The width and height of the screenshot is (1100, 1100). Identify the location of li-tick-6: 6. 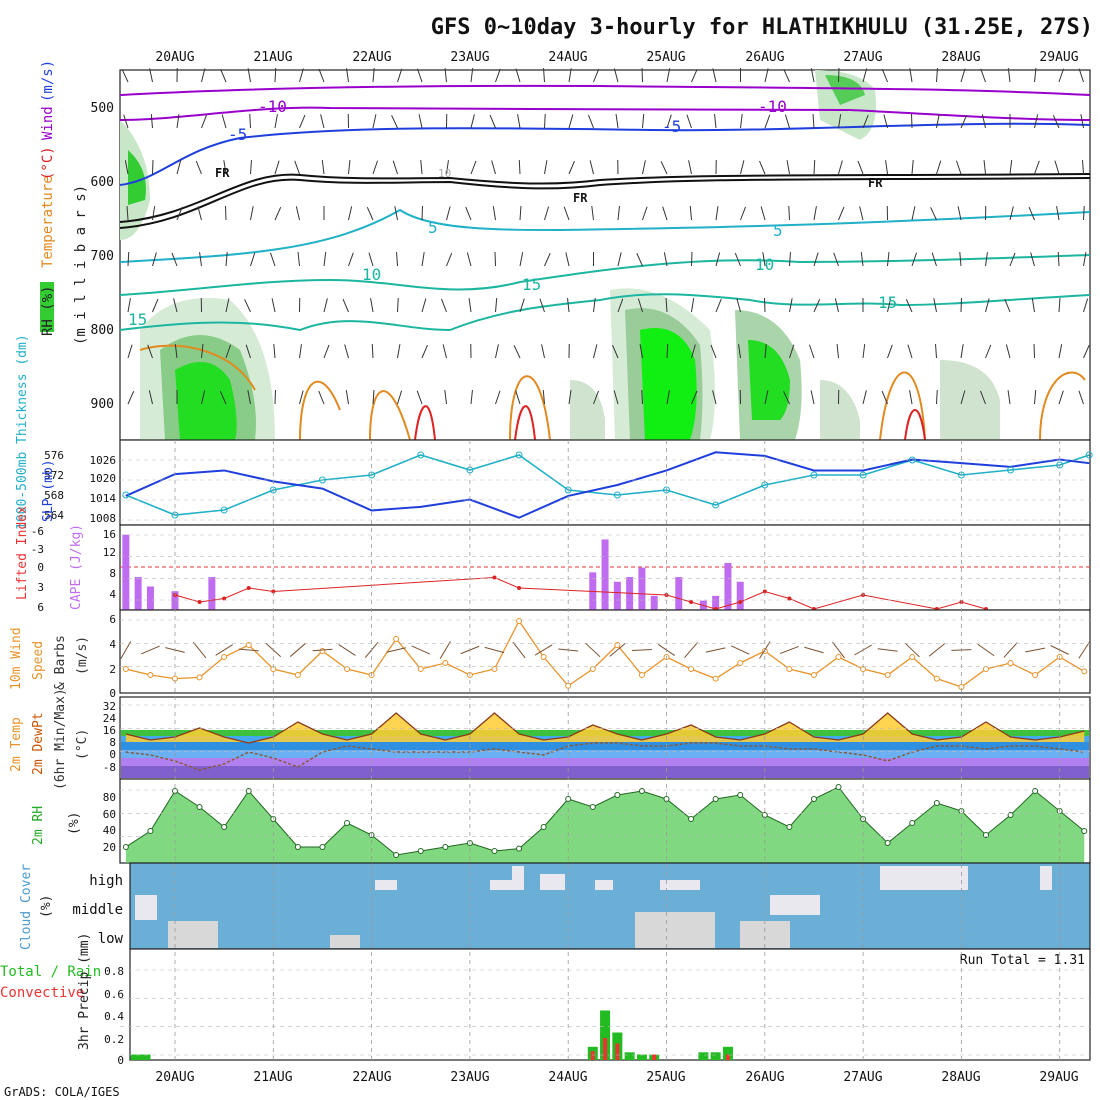
(40, 607).